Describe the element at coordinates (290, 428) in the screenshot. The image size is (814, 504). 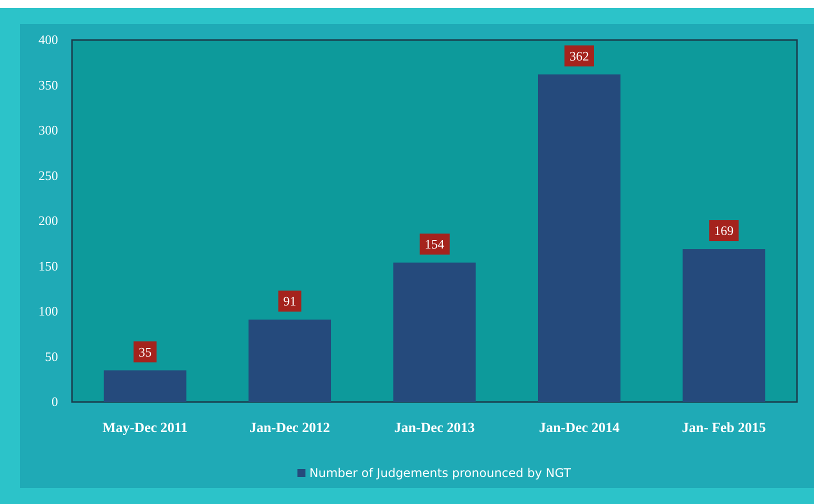
I see `x-tick-label: Jan-Dec 2012` at that location.